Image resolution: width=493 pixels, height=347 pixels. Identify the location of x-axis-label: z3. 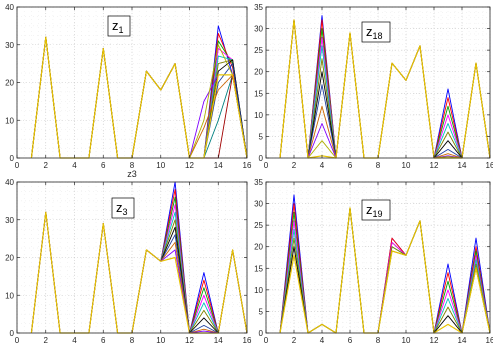
(132, 174).